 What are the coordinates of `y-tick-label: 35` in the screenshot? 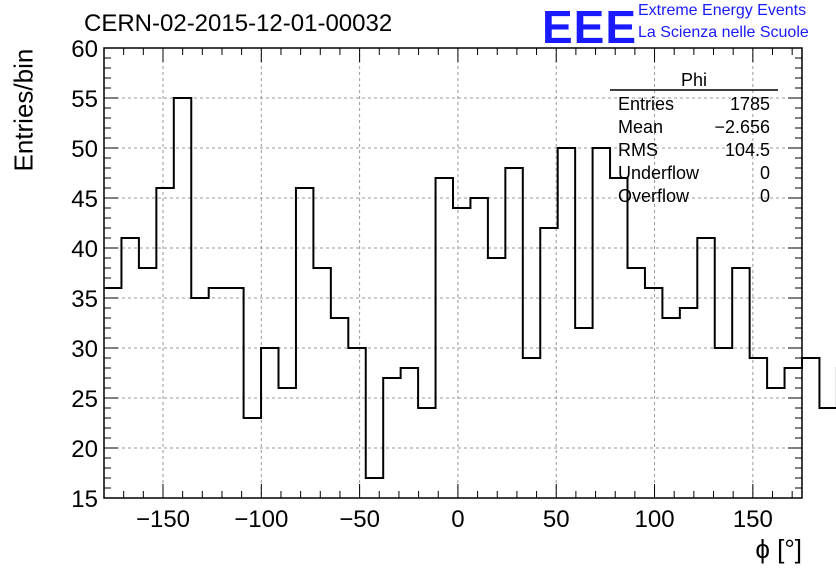 It's located at (84, 299).